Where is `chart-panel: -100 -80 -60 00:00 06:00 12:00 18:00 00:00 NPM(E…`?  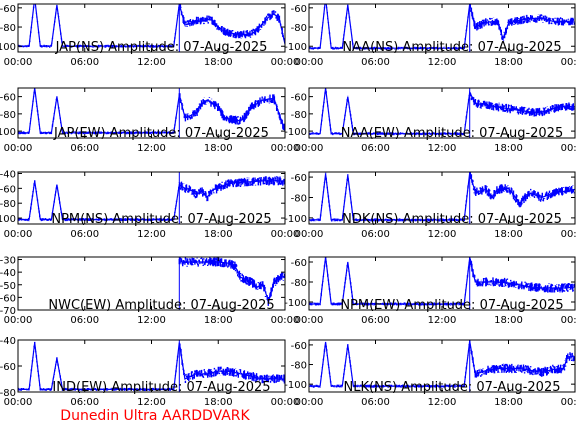 chart-panel: -100 -80 -60 00:00 06:00 12:00 18:00 00:00 NPM(E… is located at coordinates (430, 291).